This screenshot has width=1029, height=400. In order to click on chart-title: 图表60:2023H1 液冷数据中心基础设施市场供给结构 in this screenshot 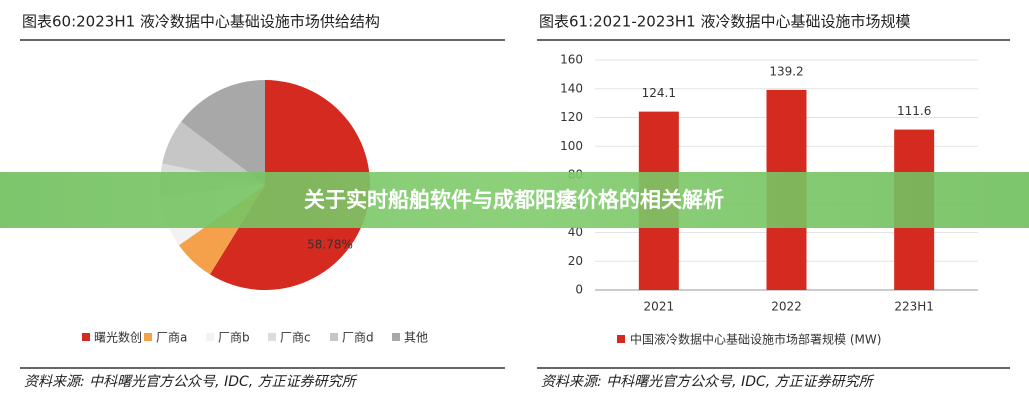, I will do `click(201, 22)`.